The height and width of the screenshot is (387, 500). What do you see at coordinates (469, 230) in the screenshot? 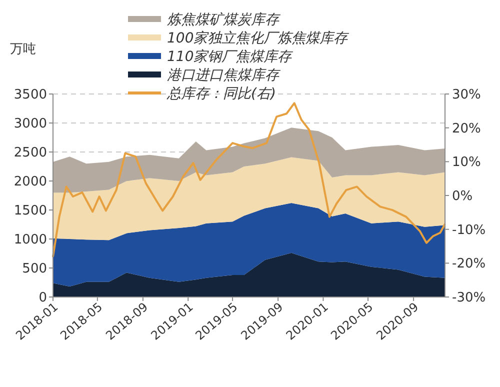
I see `y2-tick-label: -10%` at bounding box center [469, 230].